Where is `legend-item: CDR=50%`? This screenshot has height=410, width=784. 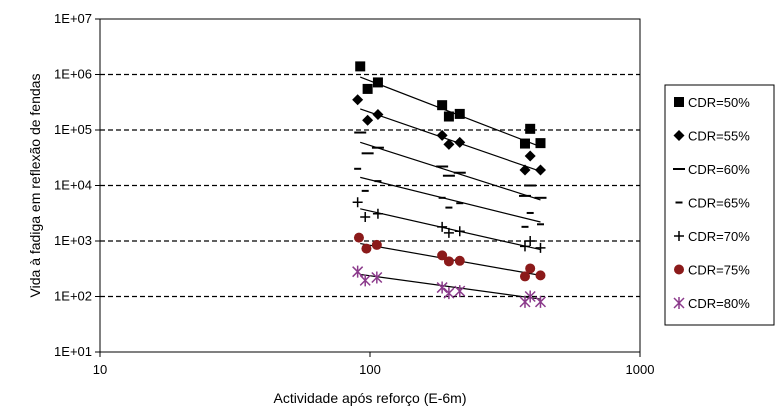 legend-item: CDR=50% is located at coordinates (712, 102).